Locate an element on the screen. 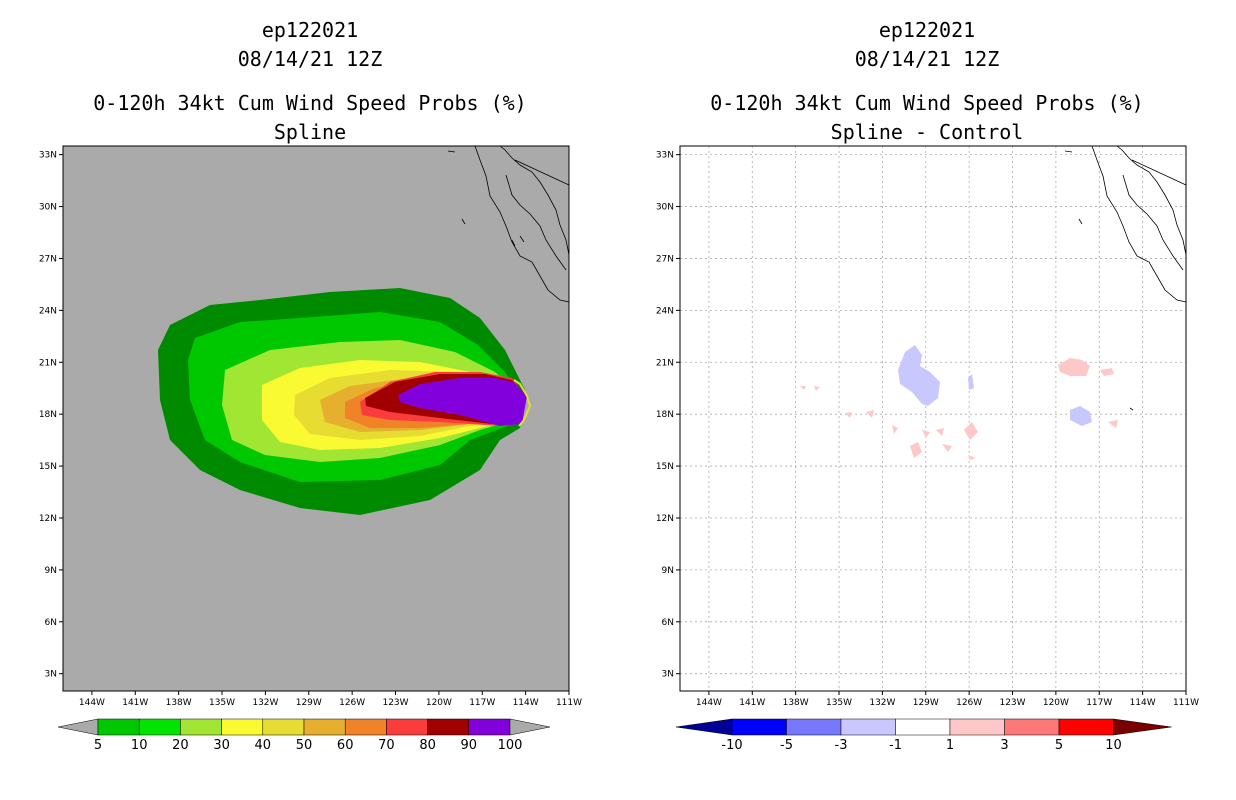  colorbar-label: 40 is located at coordinates (263, 745).